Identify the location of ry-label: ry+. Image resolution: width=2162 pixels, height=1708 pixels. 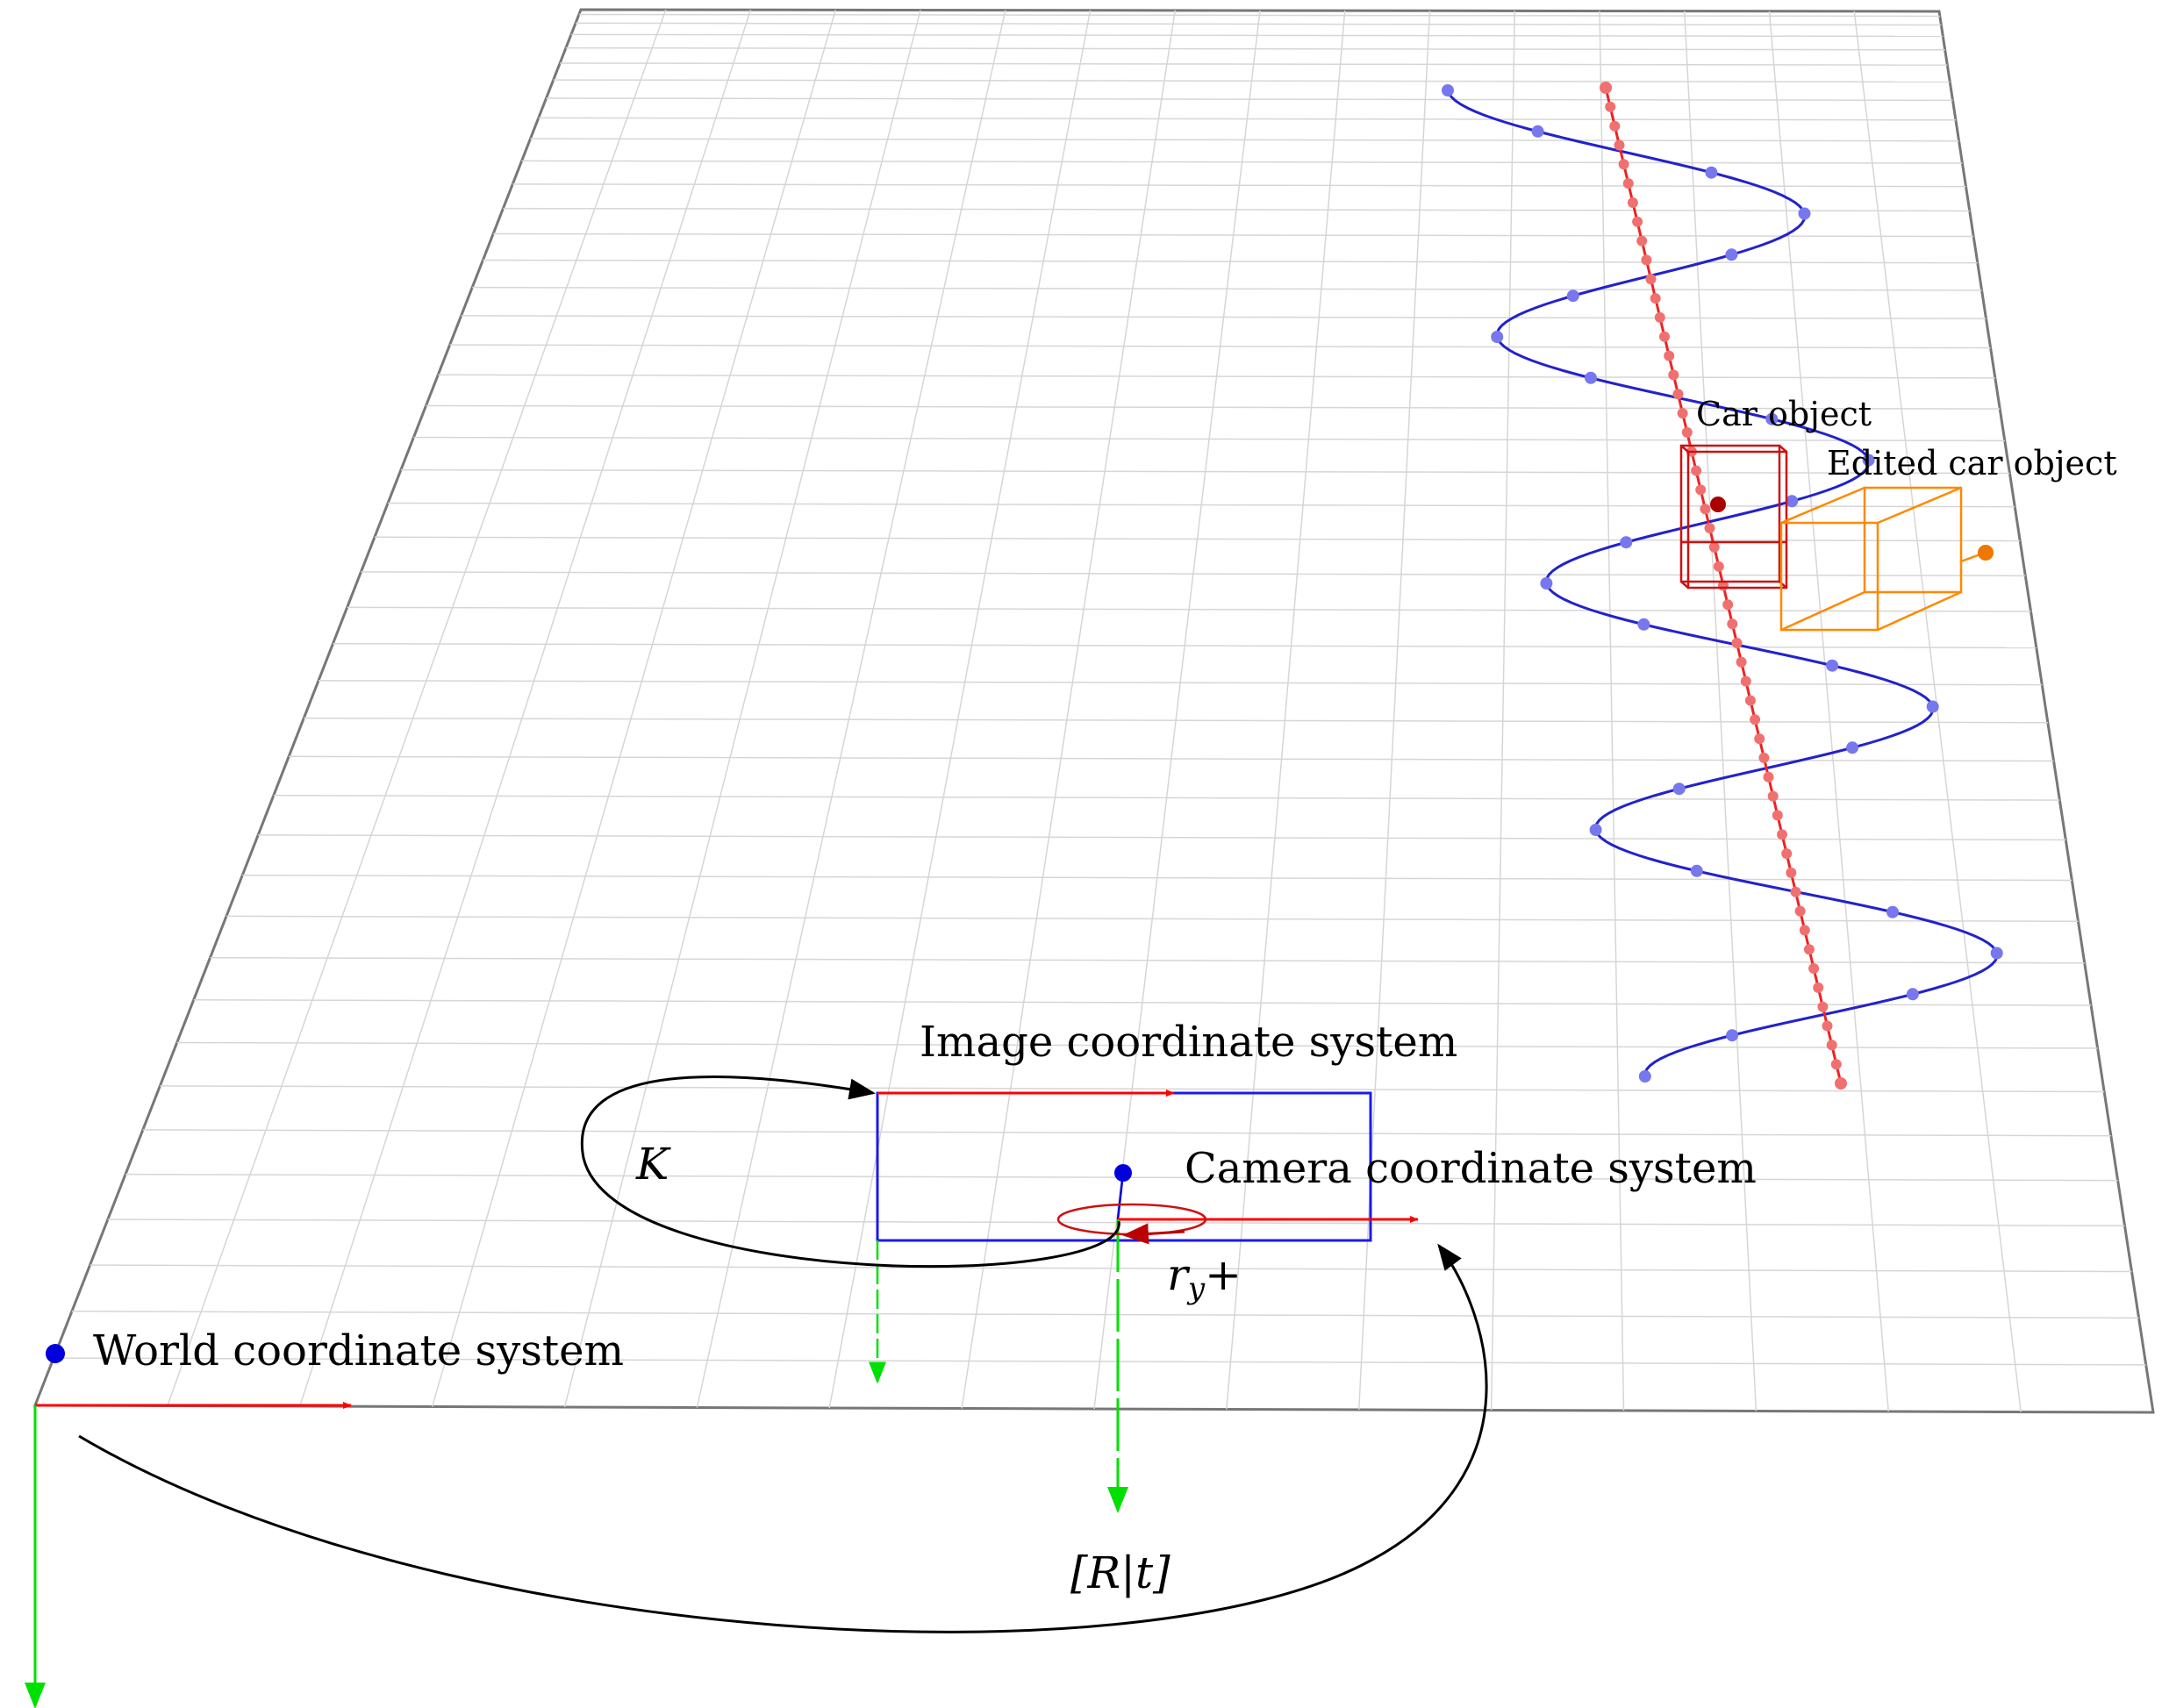
(1204, 1278).